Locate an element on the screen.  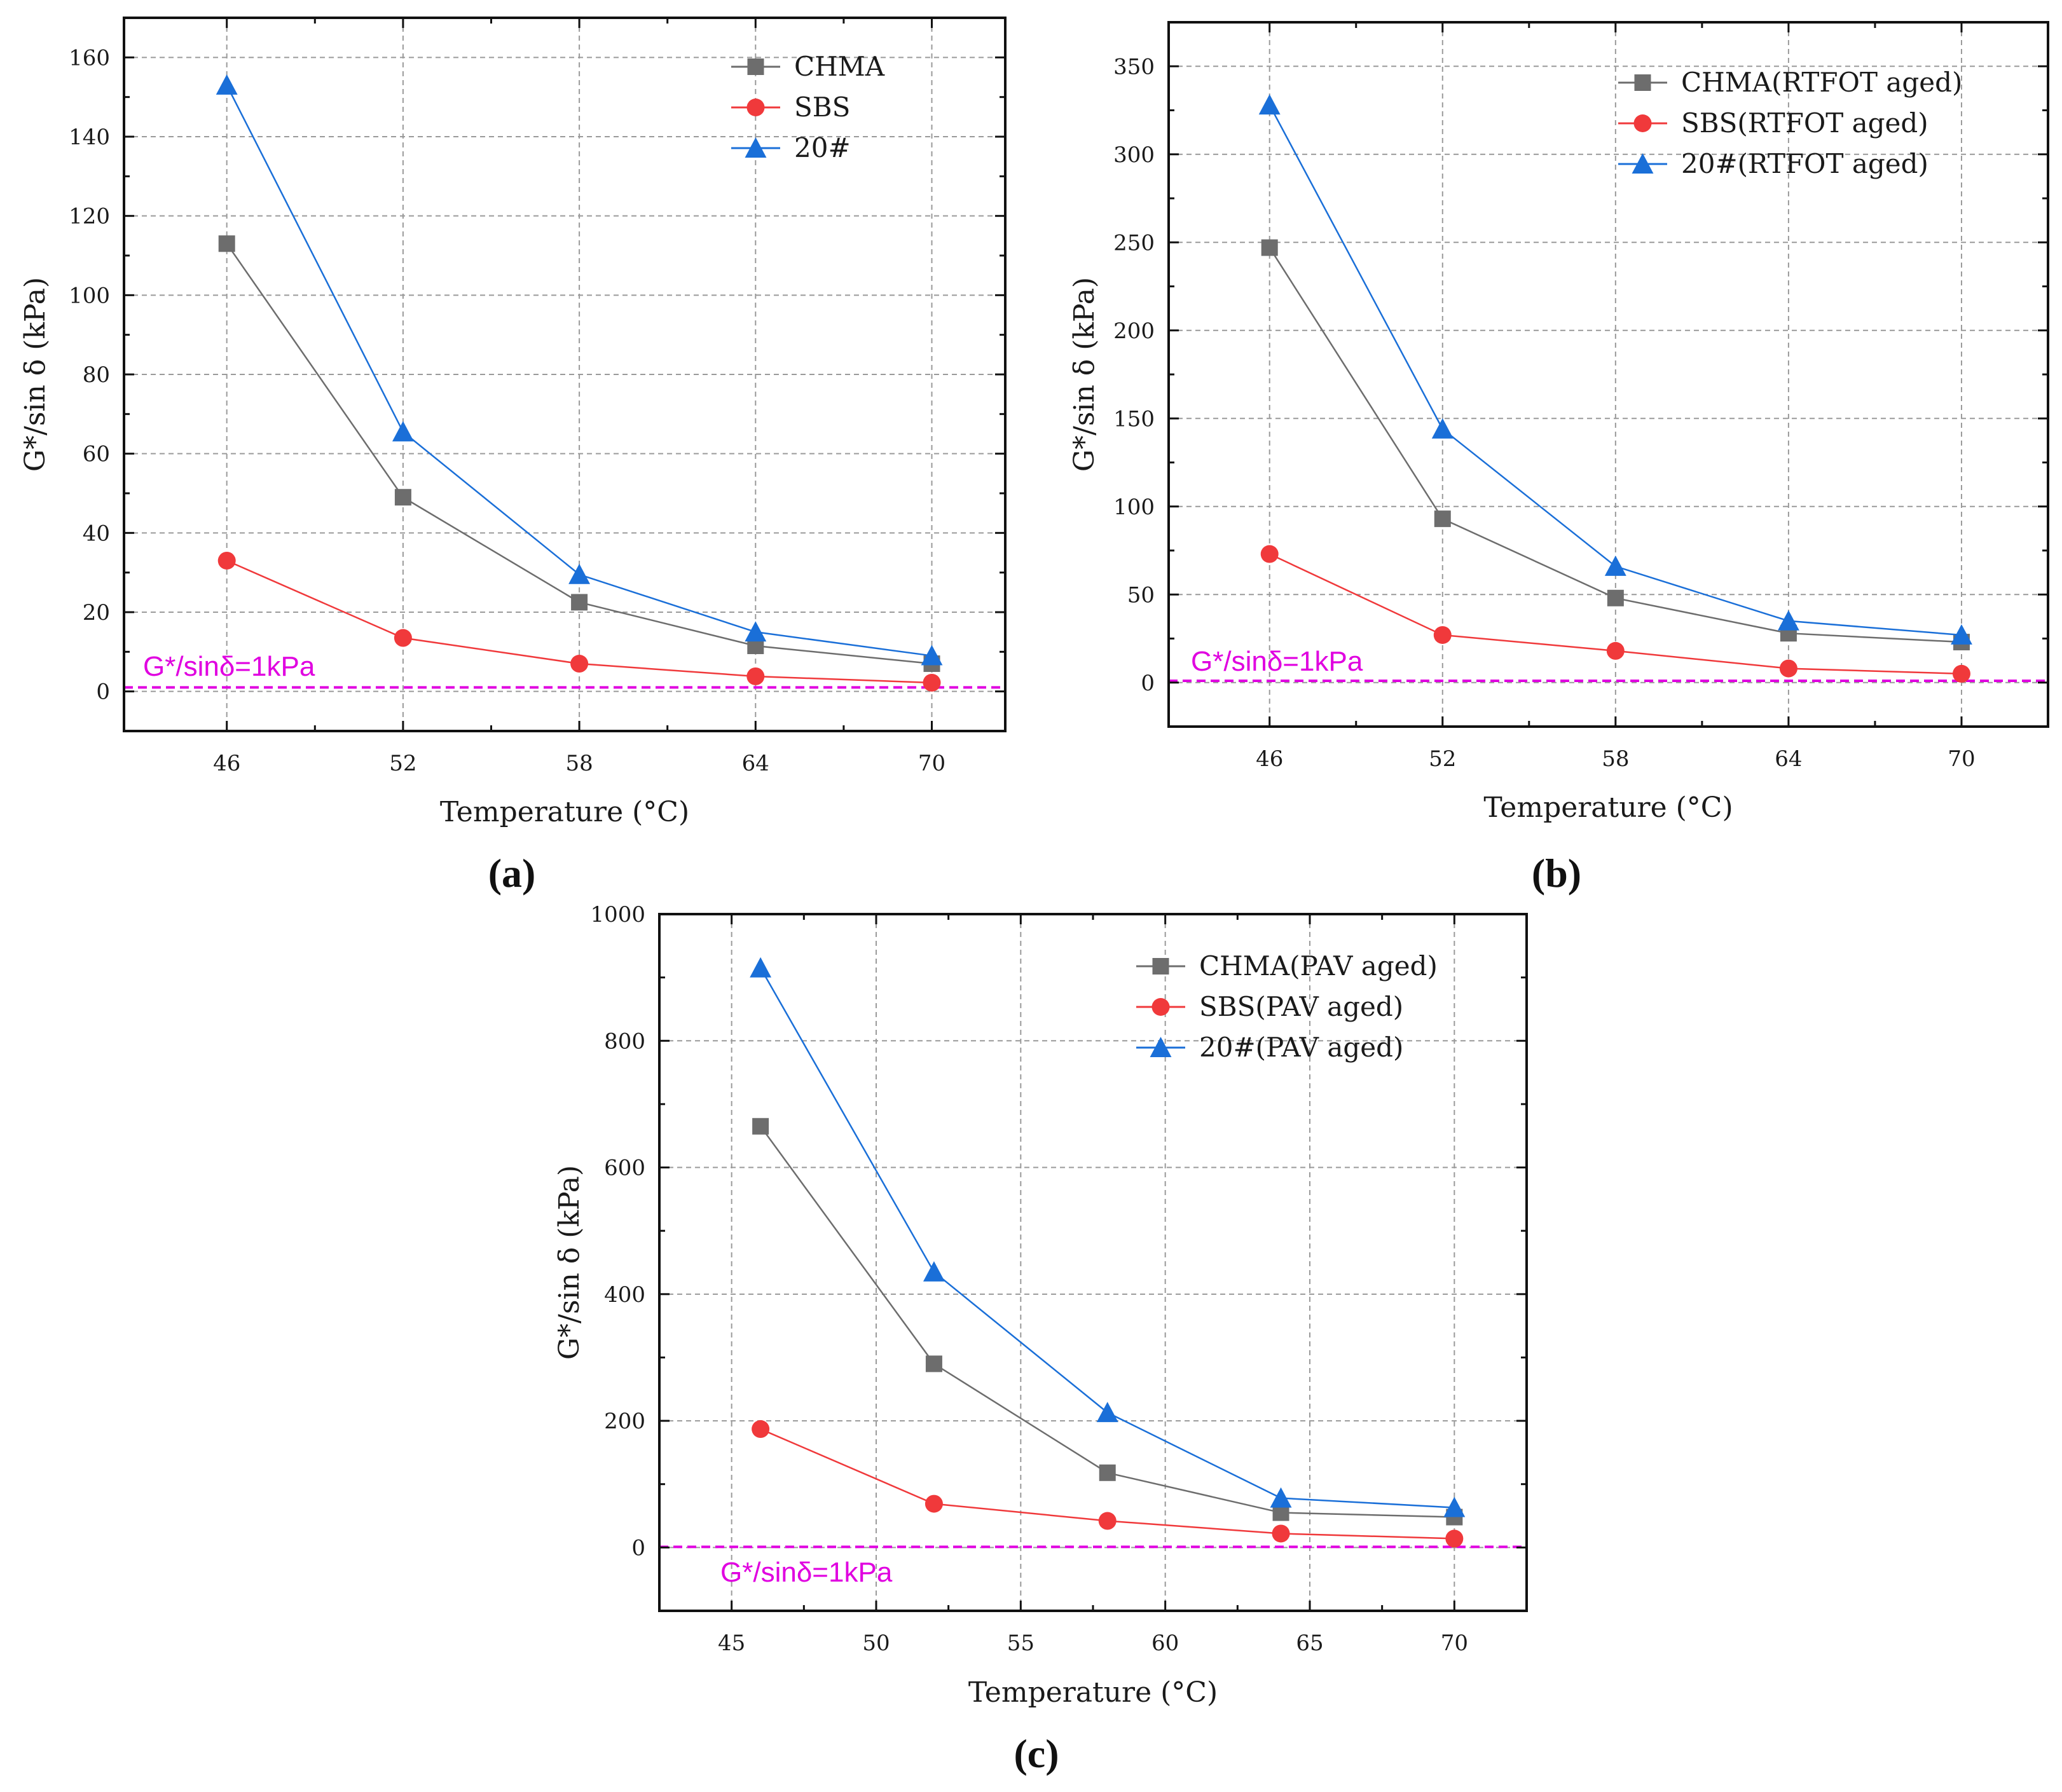
y-tick-label: 350 is located at coordinates (1134, 66).